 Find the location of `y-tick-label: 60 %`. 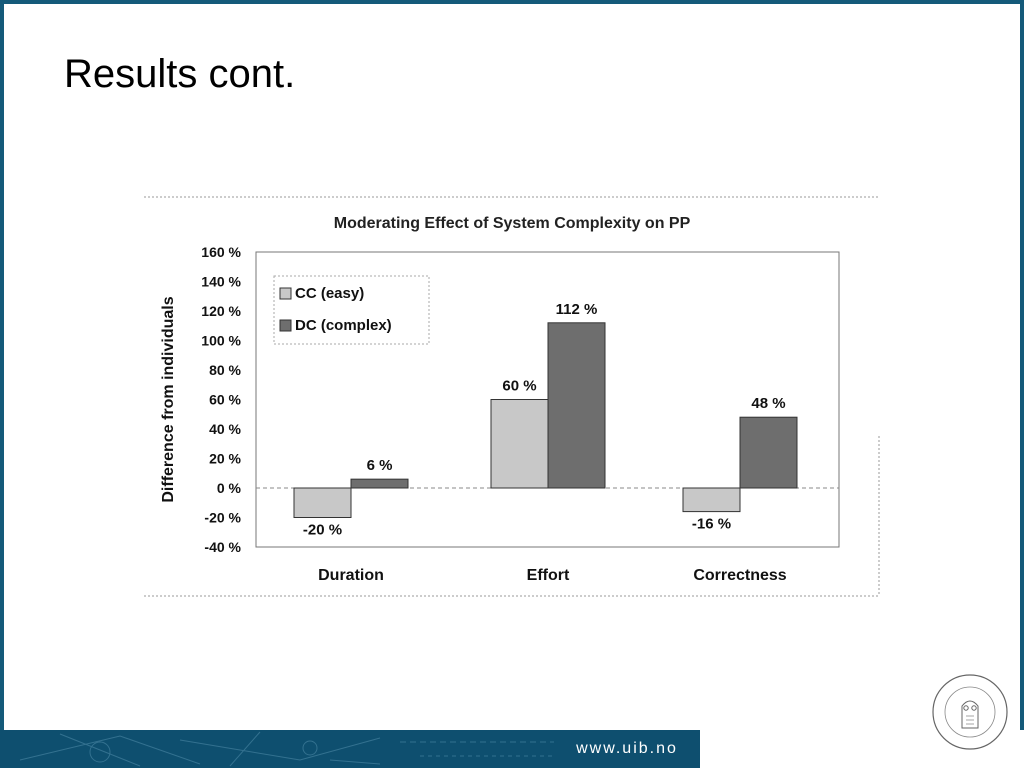

y-tick-label: 60 % is located at coordinates (225, 400).